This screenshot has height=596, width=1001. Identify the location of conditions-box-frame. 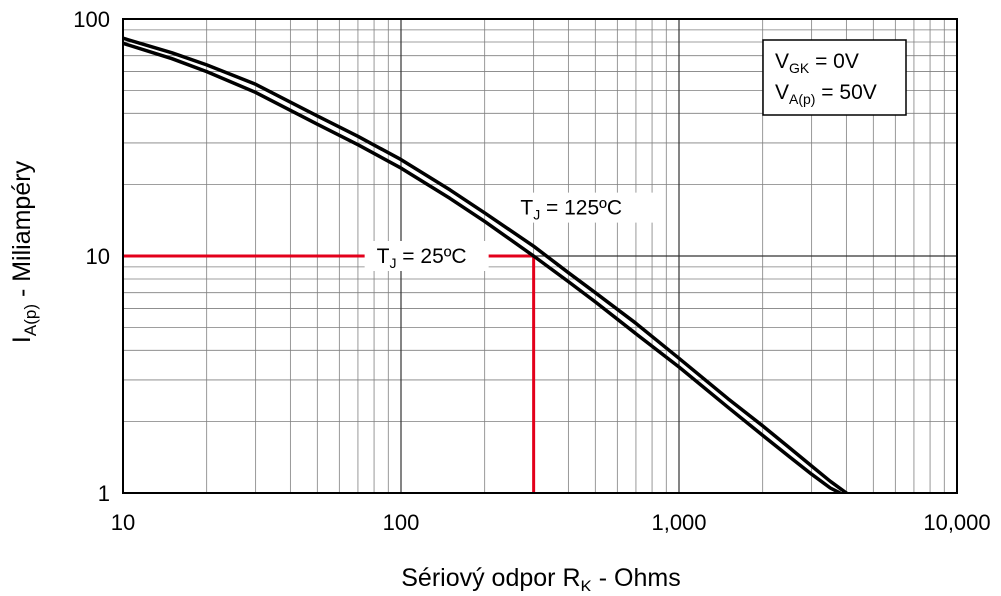
(834, 77).